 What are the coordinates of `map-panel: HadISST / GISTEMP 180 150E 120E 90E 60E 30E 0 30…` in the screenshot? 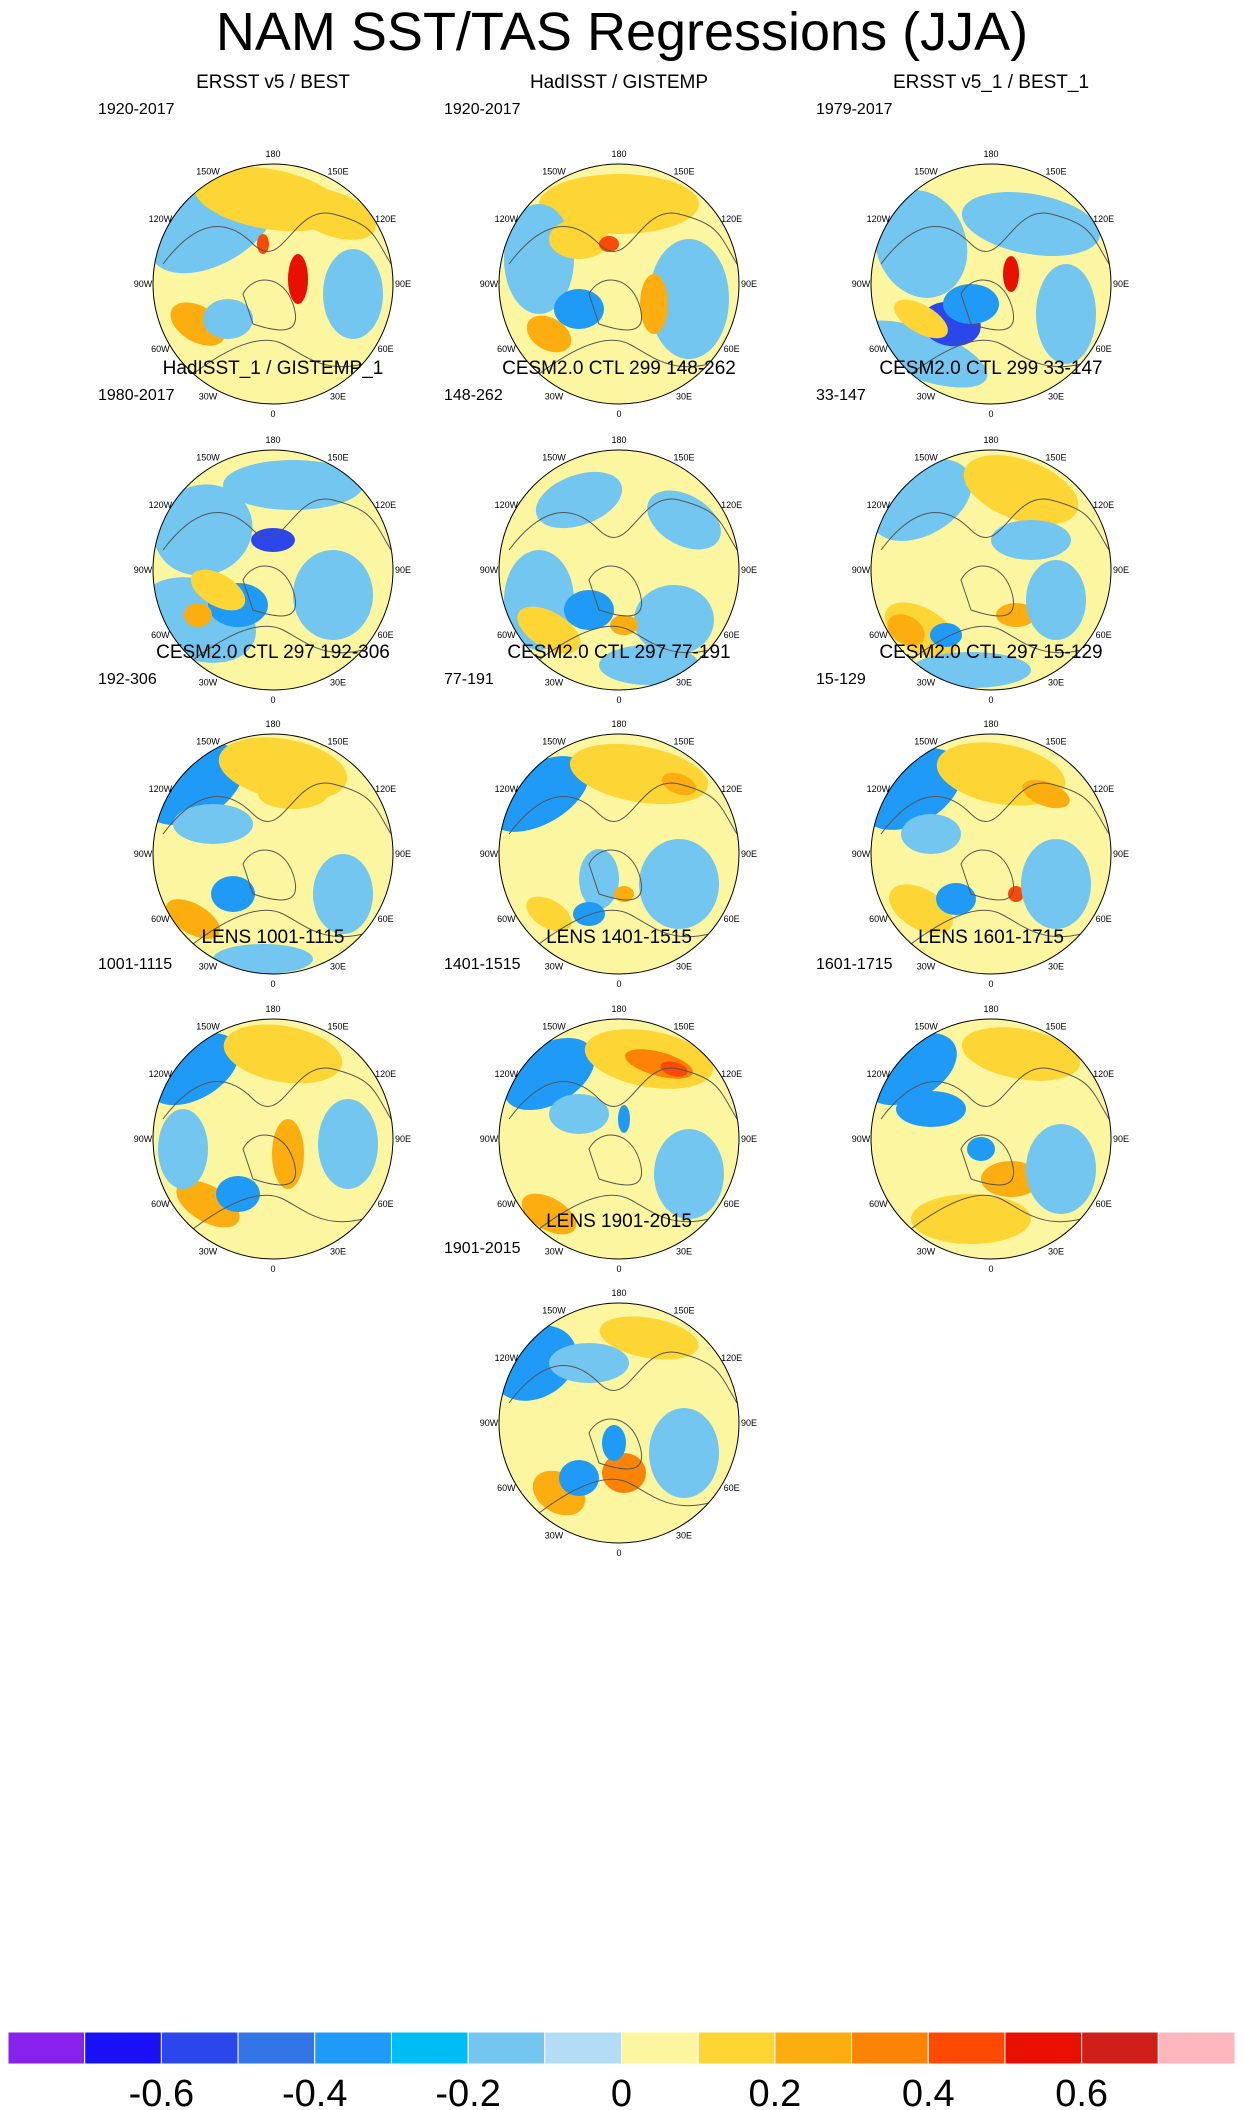 It's located at (619, 262).